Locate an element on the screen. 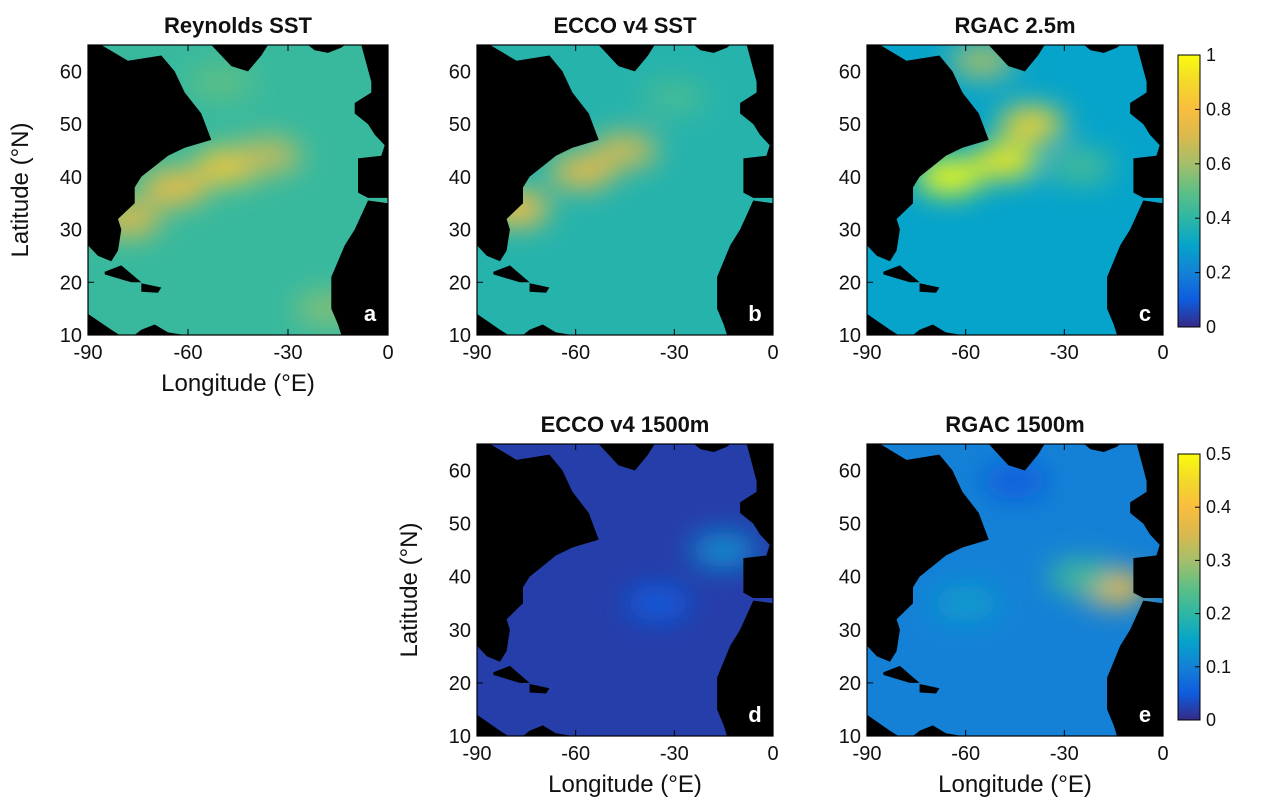  colorbar-cb-top: 1 0.8 0.6 0.4 0.2 0 is located at coordinates (1204, 191).